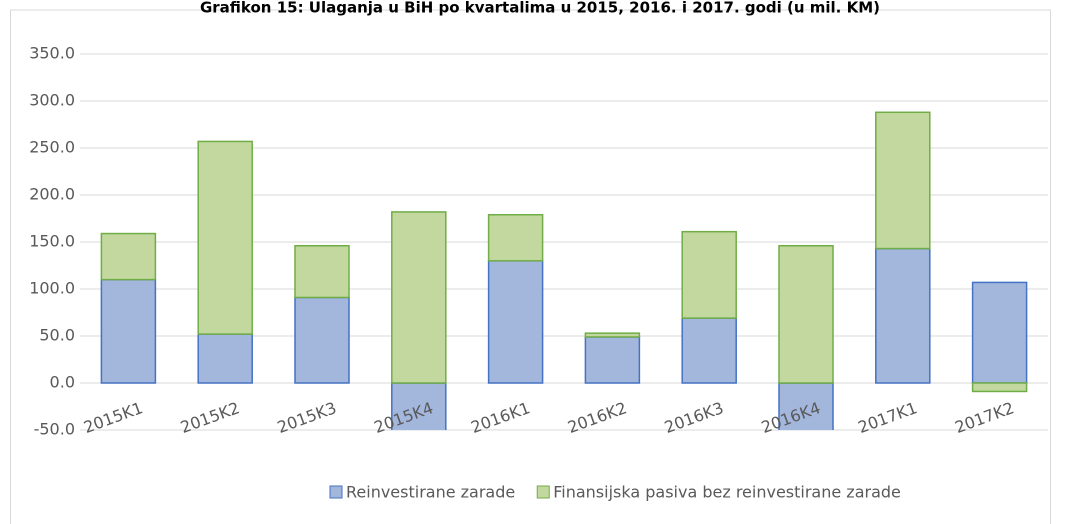 The image size is (1065, 524). What do you see at coordinates (307, 417) in the screenshot?
I see `x-tick-label: 2015K3` at bounding box center [307, 417].